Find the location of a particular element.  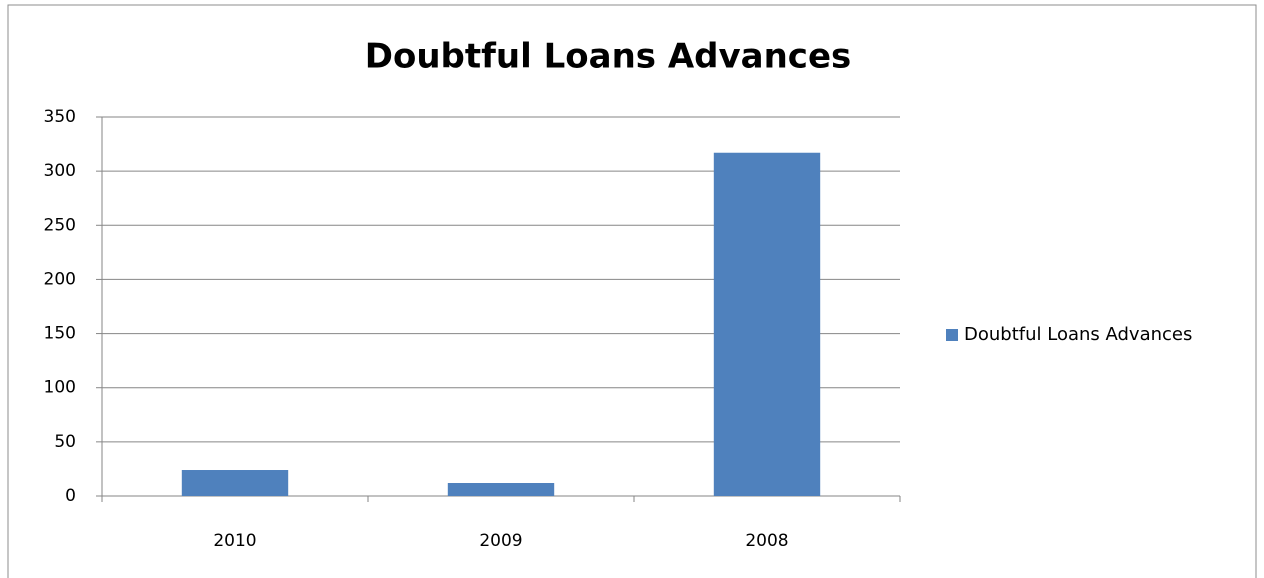

x-tick-label: 2008 is located at coordinates (766, 541).